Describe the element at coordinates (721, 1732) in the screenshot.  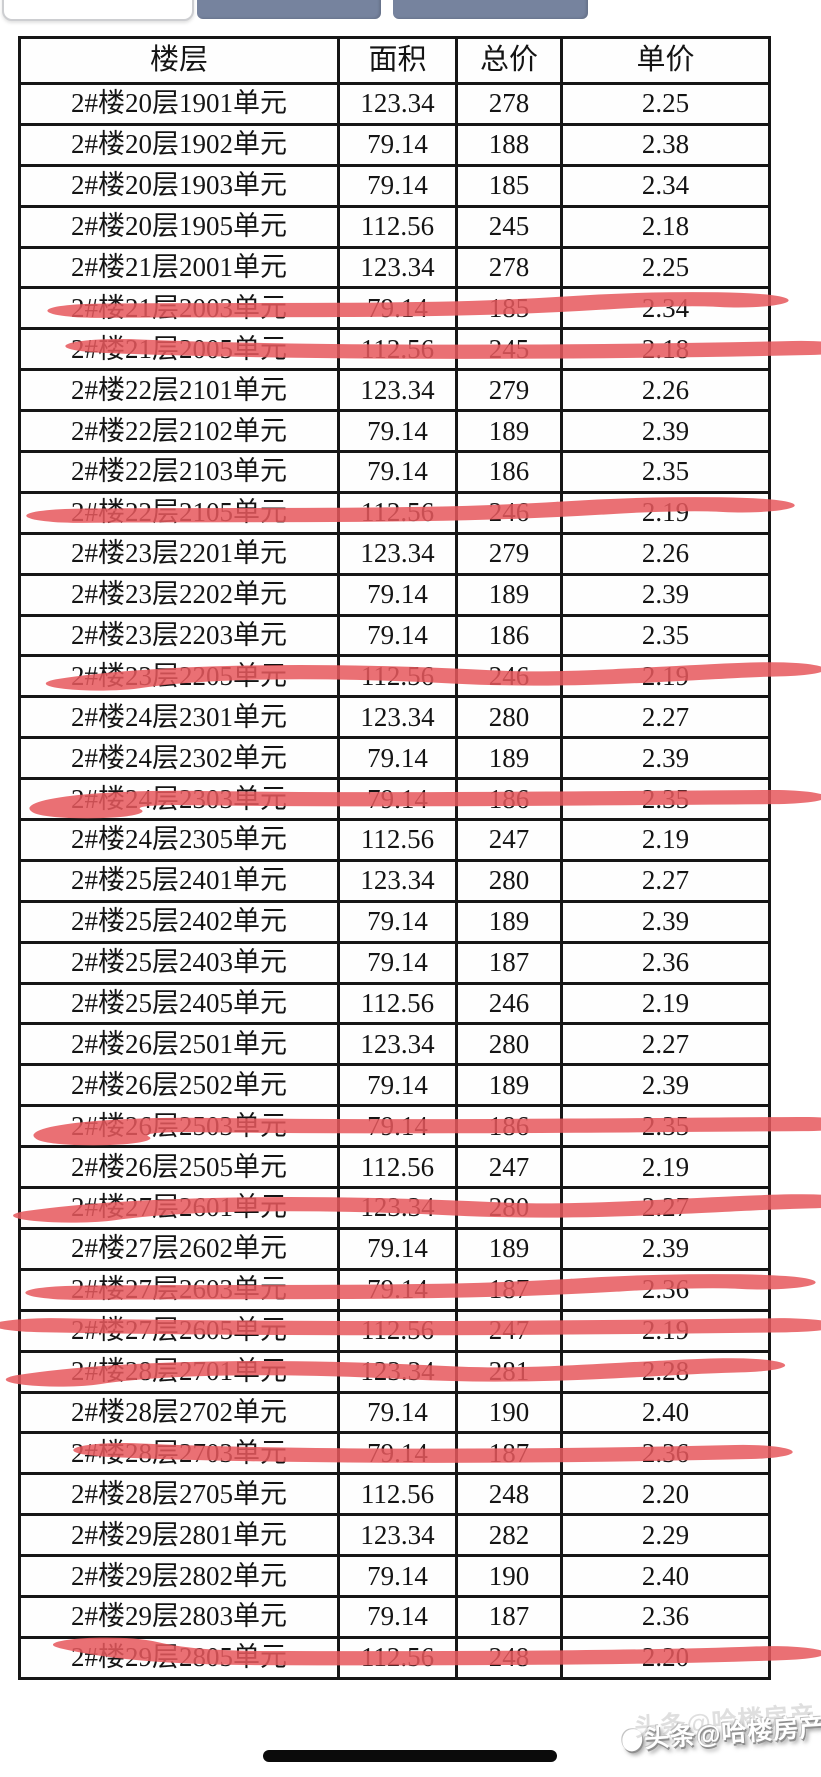
I see `watermark: 头条@哈楼房产` at that location.